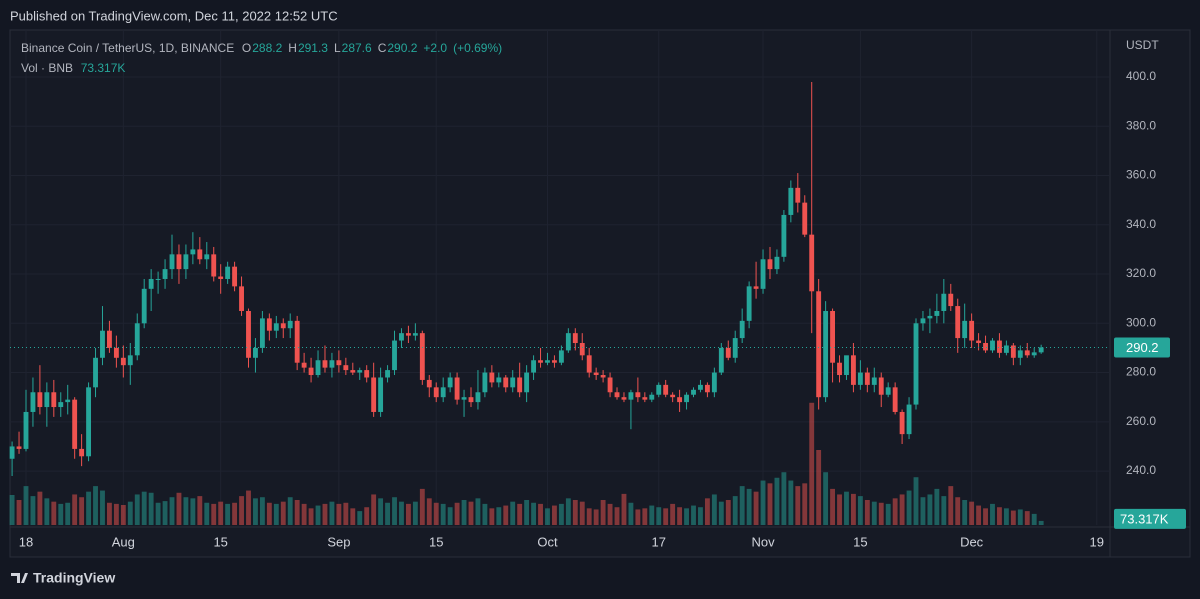  Describe the element at coordinates (312, 48) in the screenshot. I see `ohlc-value: 291.3` at that location.